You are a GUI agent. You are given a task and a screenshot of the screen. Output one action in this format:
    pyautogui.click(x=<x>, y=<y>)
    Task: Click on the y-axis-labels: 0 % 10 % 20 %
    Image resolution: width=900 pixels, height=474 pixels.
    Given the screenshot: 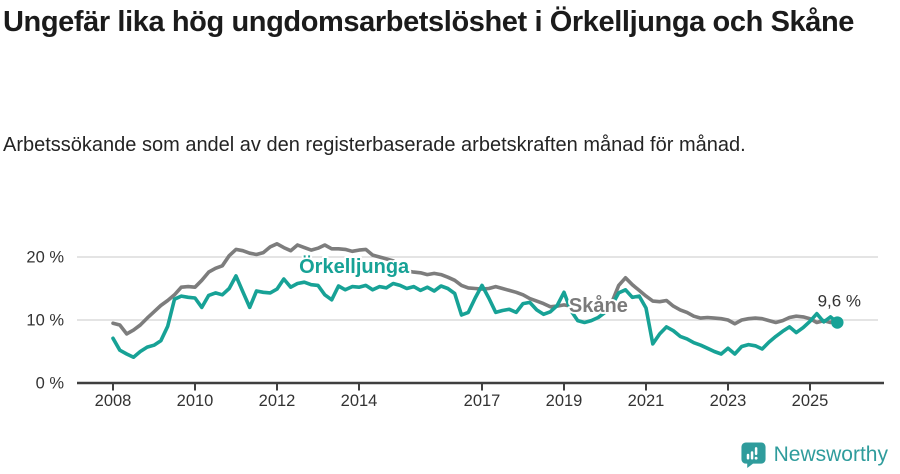 What is the action you would take?
    pyautogui.click(x=45, y=321)
    